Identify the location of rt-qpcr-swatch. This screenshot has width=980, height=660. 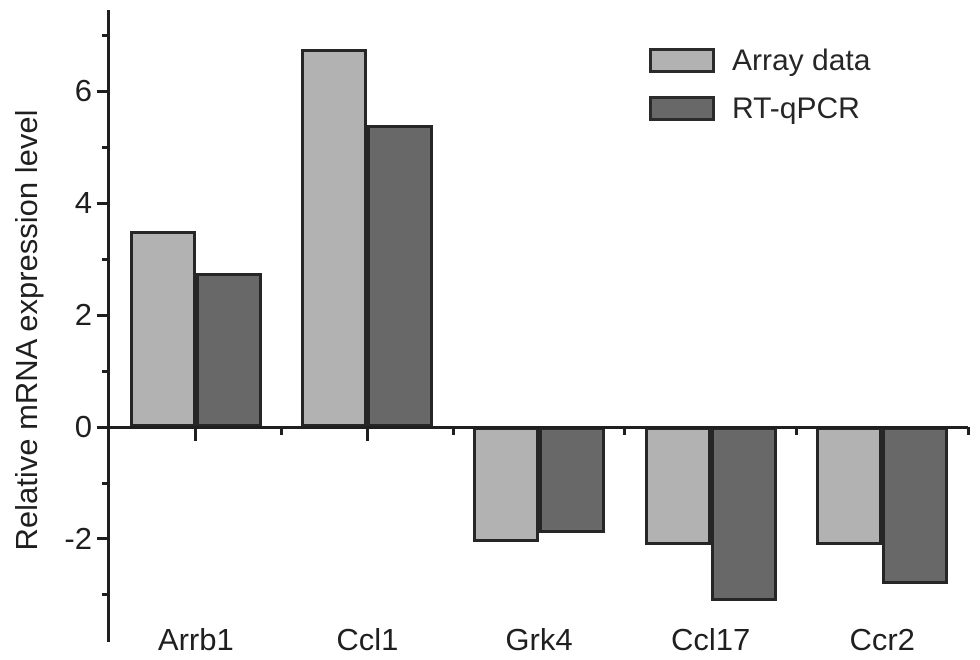
(682, 108).